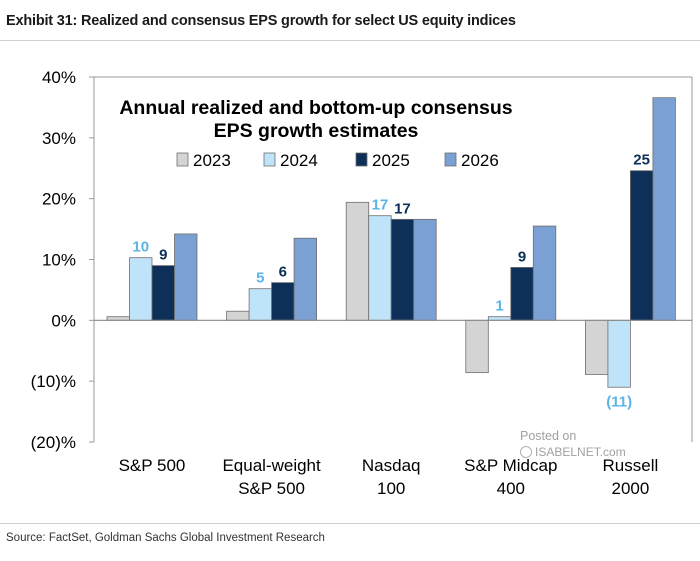  Describe the element at coordinates (269, 159) in the screenshot. I see `legend-swatch-2024` at that location.